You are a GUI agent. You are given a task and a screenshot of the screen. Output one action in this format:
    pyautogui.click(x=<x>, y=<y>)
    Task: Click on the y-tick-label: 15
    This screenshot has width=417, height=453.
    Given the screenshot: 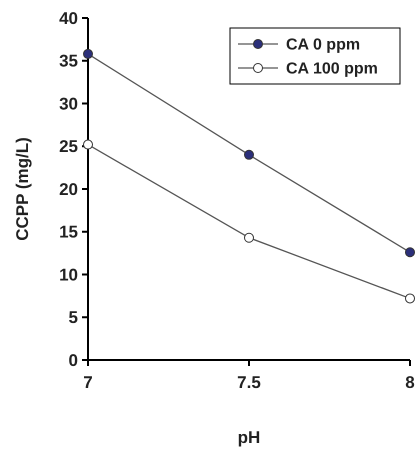 What is the action you would take?
    pyautogui.click(x=68, y=232)
    